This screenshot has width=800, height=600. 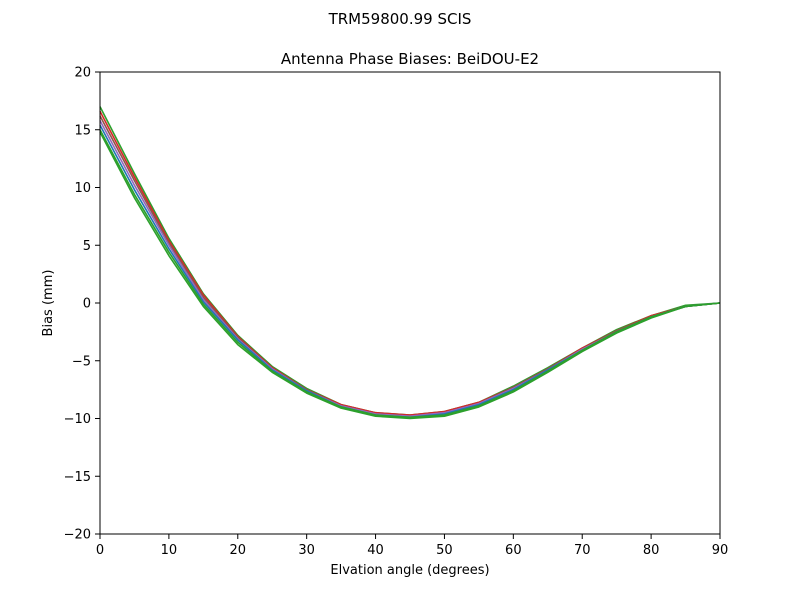 I want to click on y-tick-label: 10, so click(x=82, y=188).